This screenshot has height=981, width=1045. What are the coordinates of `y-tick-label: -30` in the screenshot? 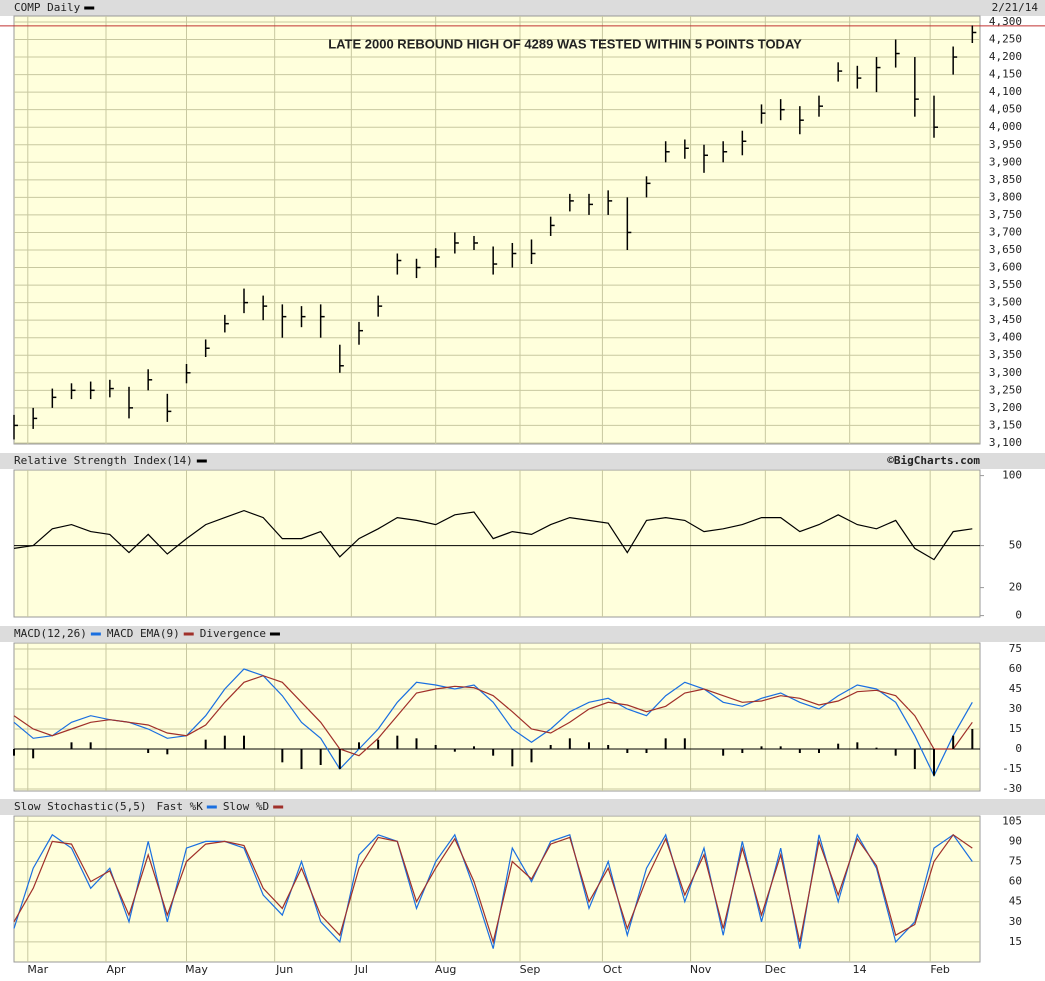 It's located at (1012, 788).